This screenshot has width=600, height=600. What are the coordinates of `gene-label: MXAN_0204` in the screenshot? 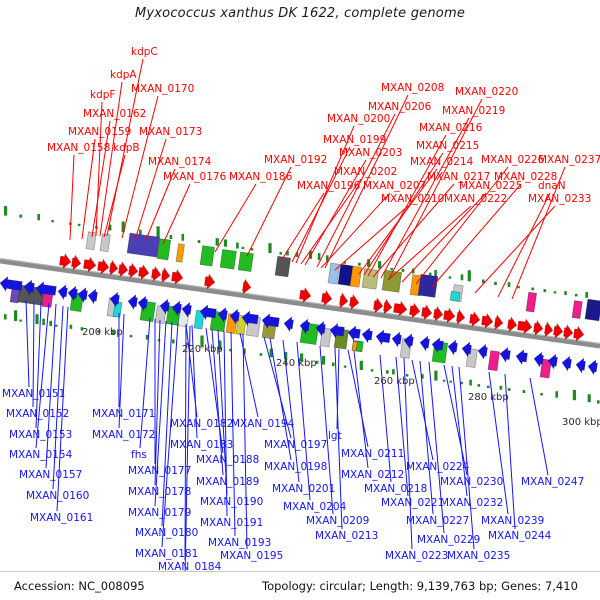 It's located at (315, 507).